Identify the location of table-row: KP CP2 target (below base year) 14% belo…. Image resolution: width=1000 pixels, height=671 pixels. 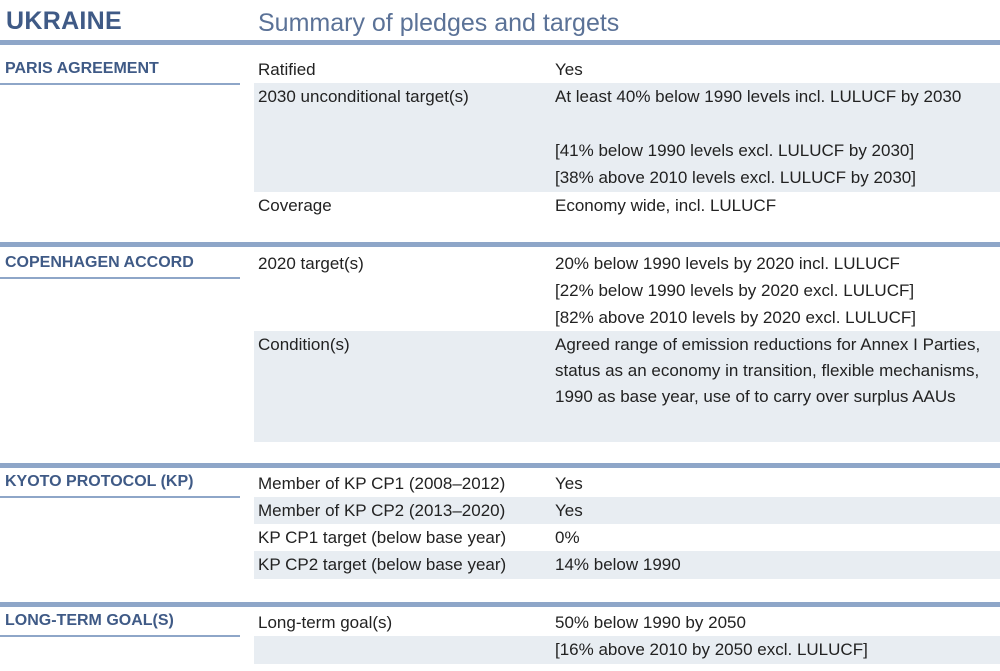
(627, 565).